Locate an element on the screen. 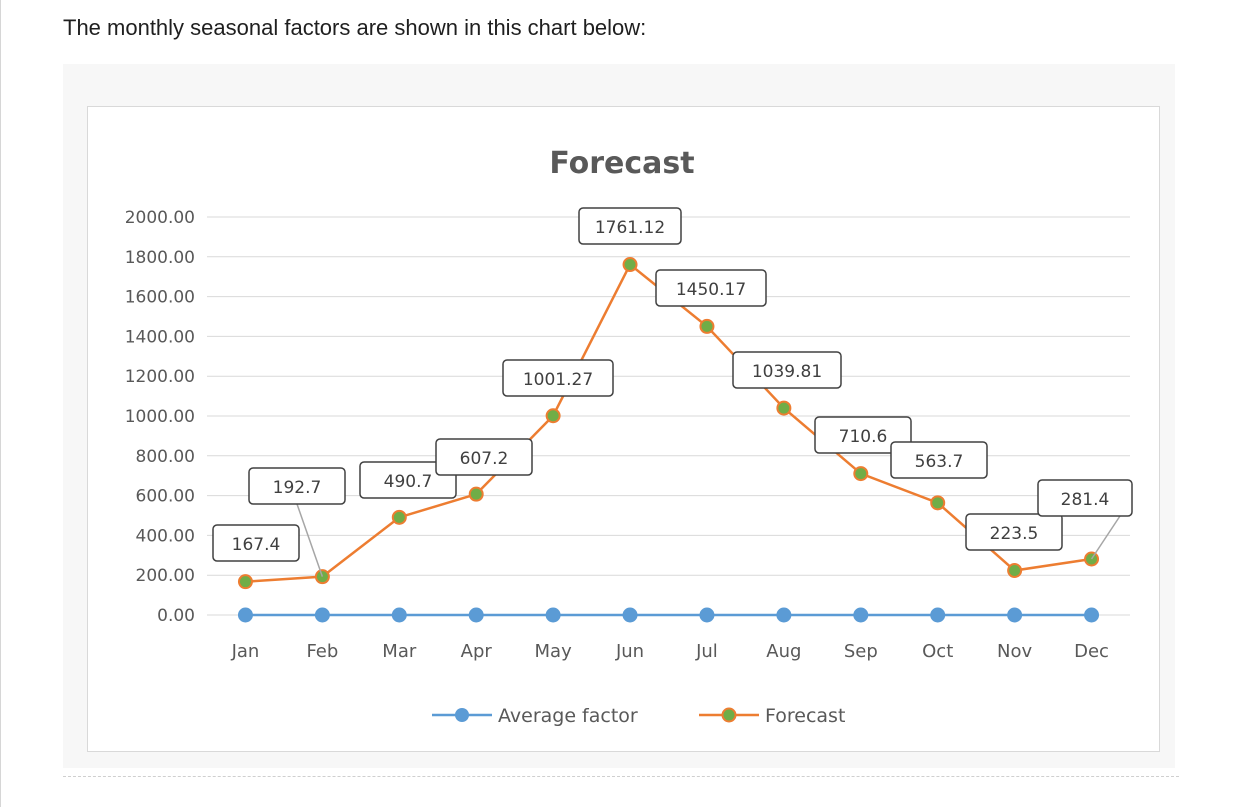  x-tick-label: Nov is located at coordinates (1014, 651).